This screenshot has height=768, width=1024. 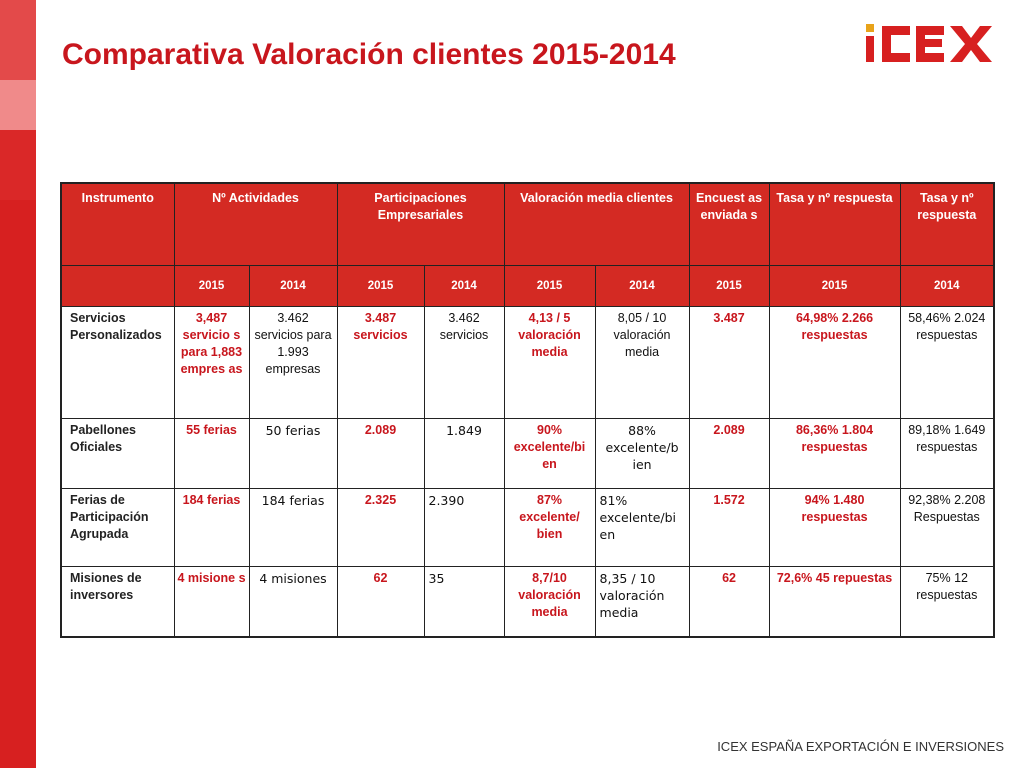 What do you see at coordinates (642, 601) in the screenshot?
I see `cell-val-2014: 8,35 / 10 valoración media` at bounding box center [642, 601].